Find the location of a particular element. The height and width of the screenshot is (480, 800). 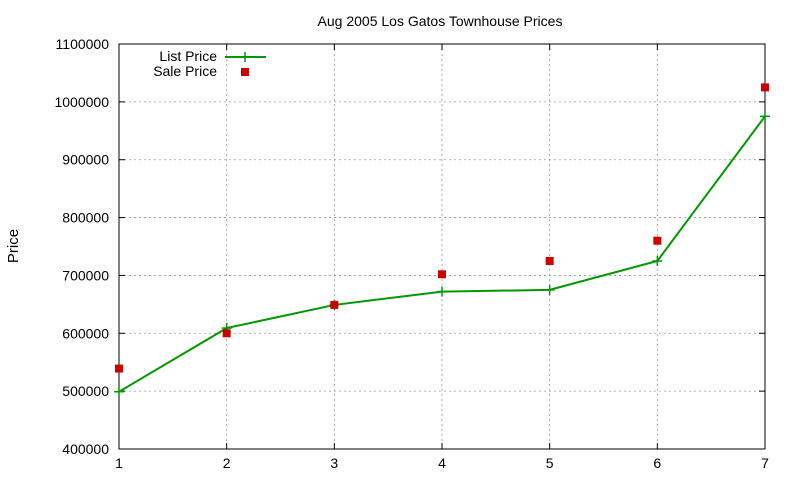

y-tick-label: 400000 is located at coordinates (85, 449).